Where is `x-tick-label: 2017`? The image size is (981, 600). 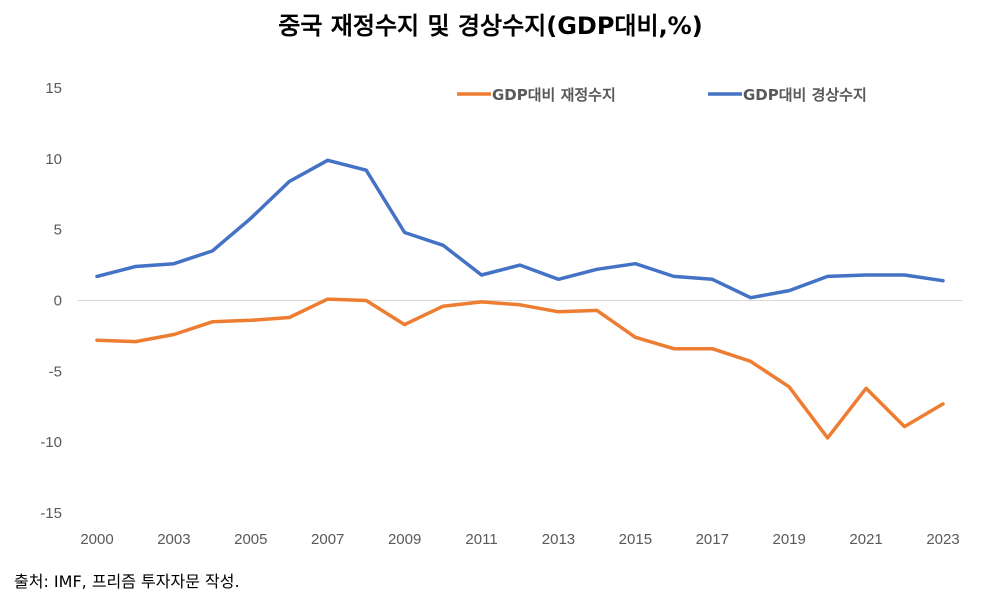
x-tick-label: 2017 is located at coordinates (712, 539).